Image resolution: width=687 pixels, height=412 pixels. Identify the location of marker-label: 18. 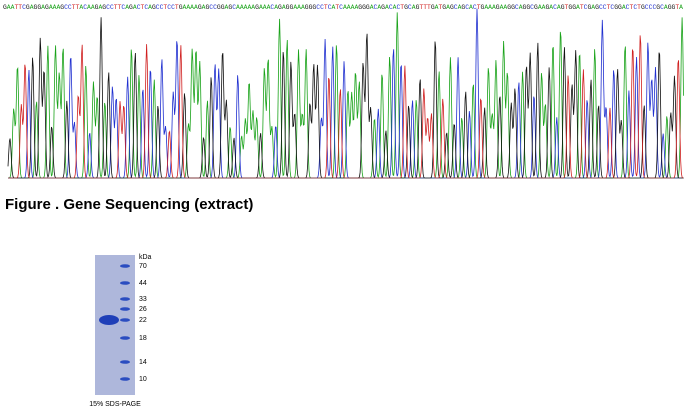
(143, 338).